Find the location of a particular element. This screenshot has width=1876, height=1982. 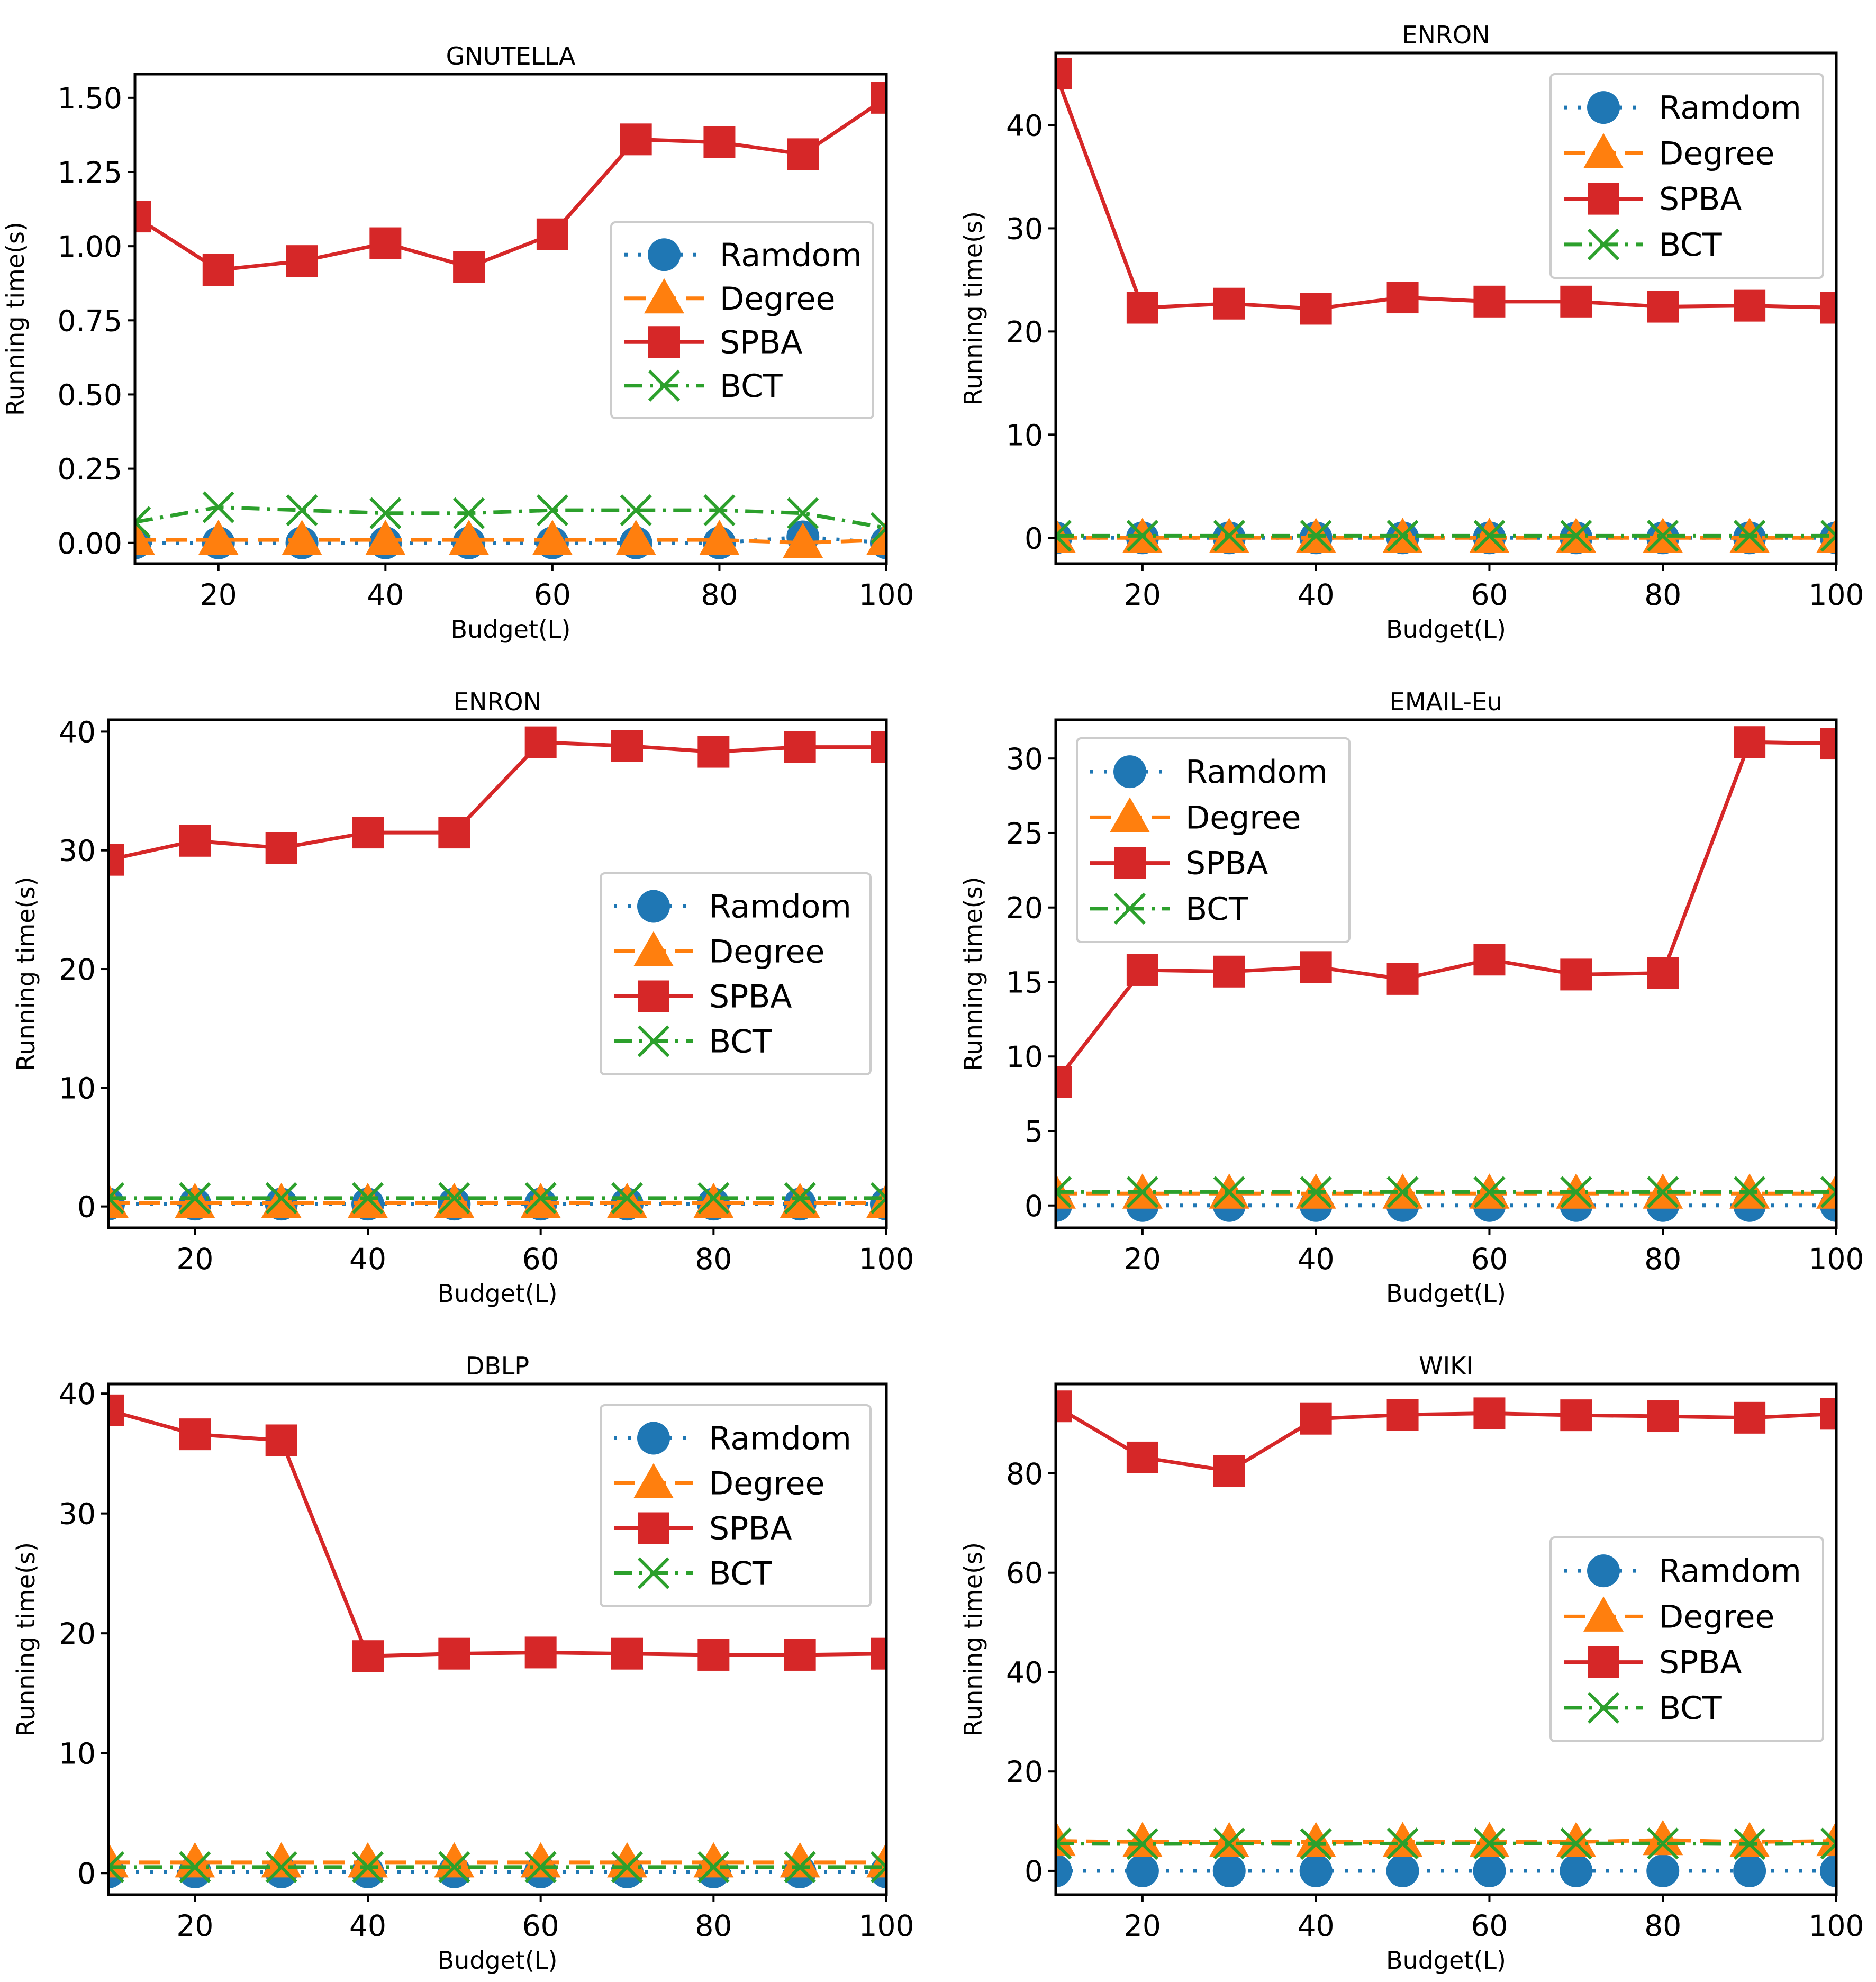

y-tick-label: 60 is located at coordinates (1024, 1573).